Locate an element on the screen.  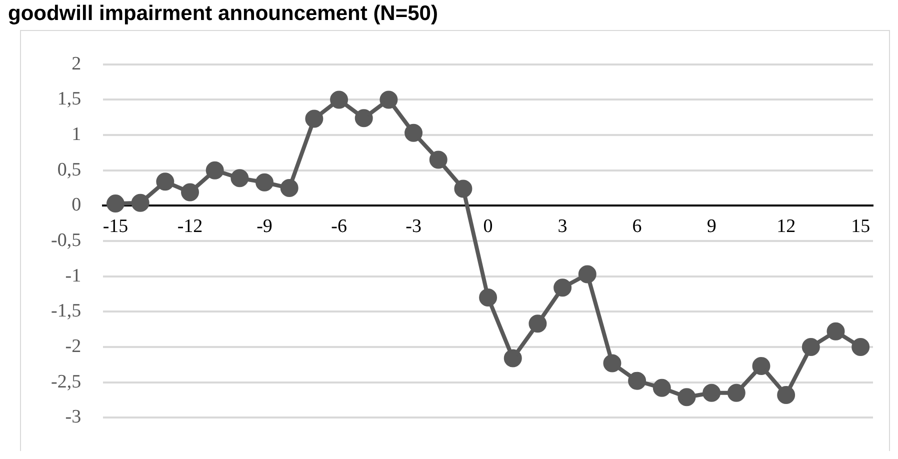
y-tick-label: -3 is located at coordinates (73, 417).